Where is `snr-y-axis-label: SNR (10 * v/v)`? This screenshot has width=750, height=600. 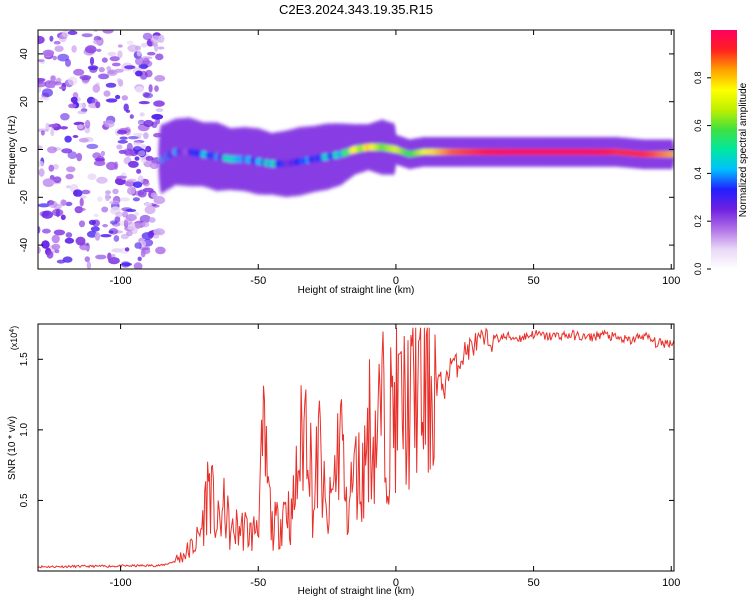 snr-y-axis-label: SNR (10 * v/v) is located at coordinates (12, 448).